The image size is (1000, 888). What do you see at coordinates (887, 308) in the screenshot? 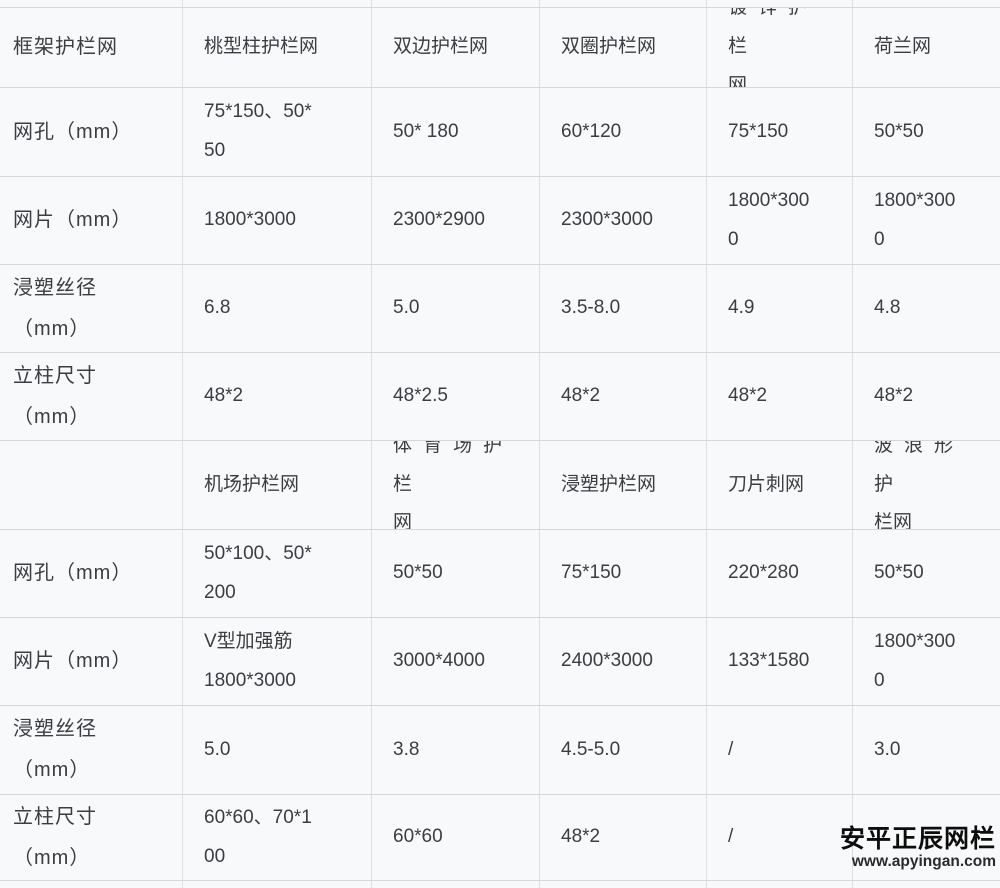
I see `table-cell-text: 4.8` at bounding box center [887, 308].